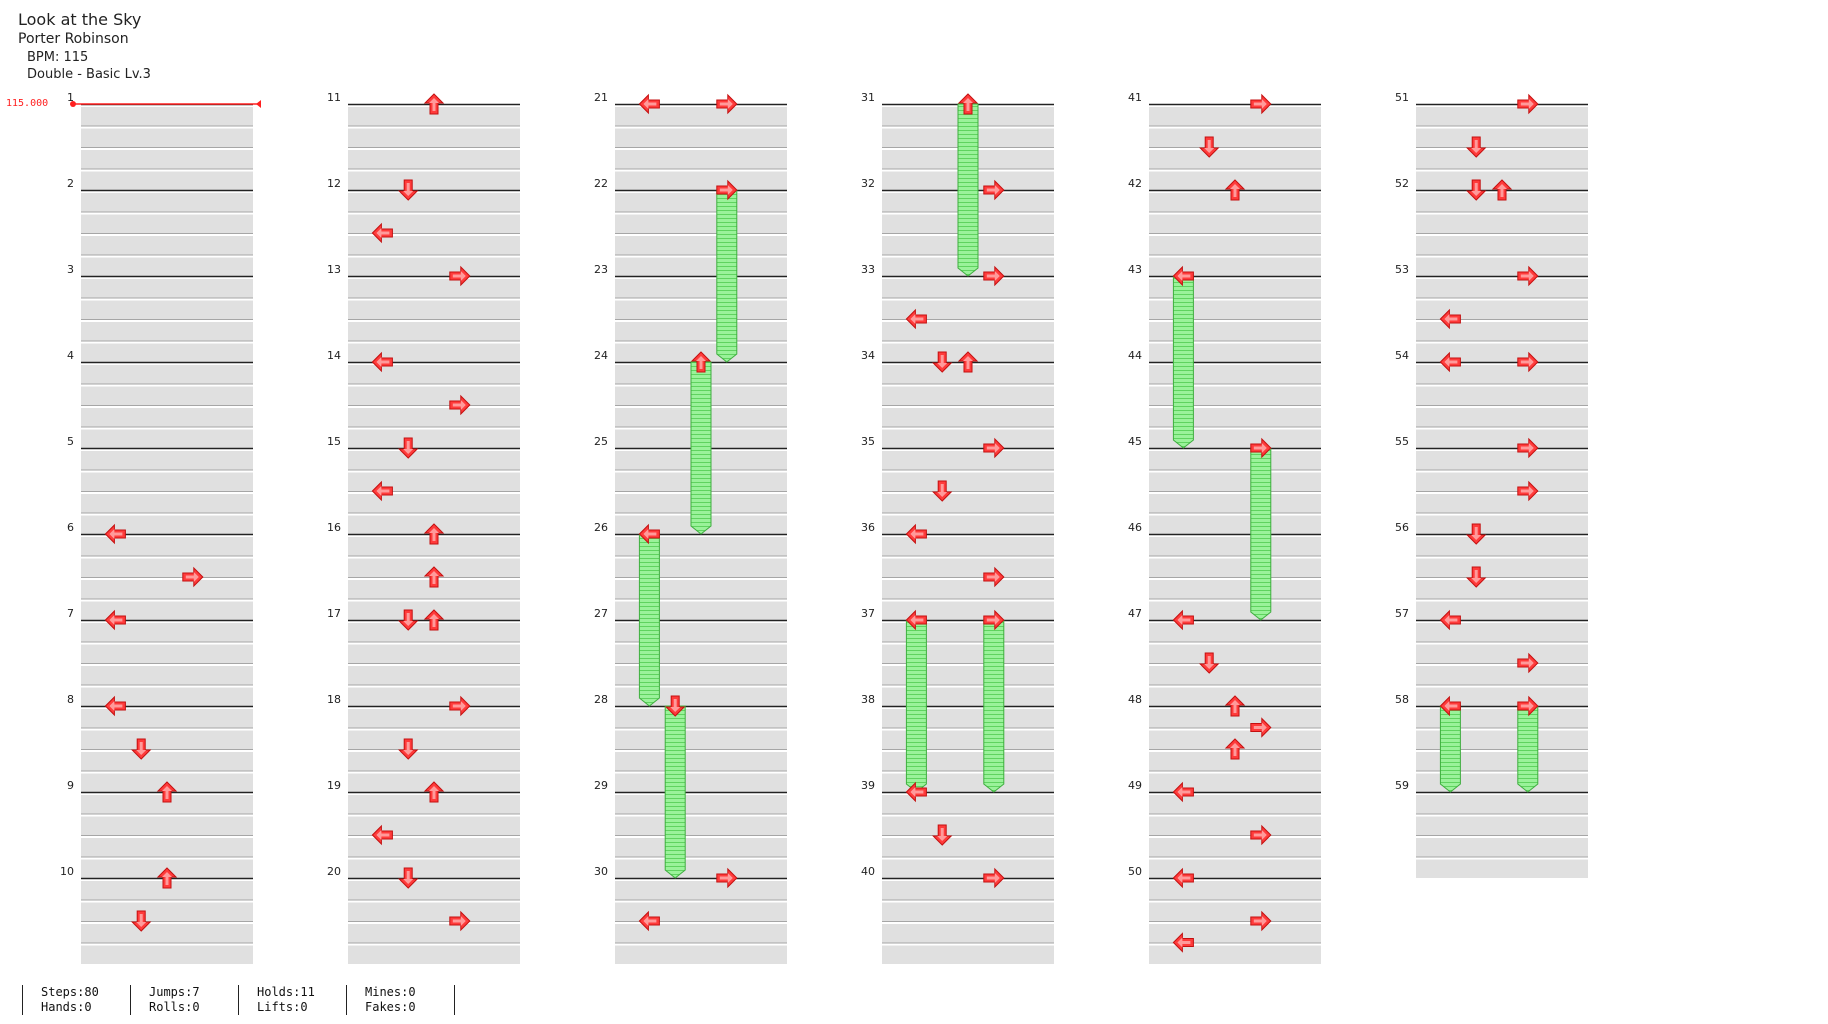 The image size is (1828, 1024). What do you see at coordinates (27, 103) in the screenshot?
I see `bpm-change-label: 115.000` at bounding box center [27, 103].